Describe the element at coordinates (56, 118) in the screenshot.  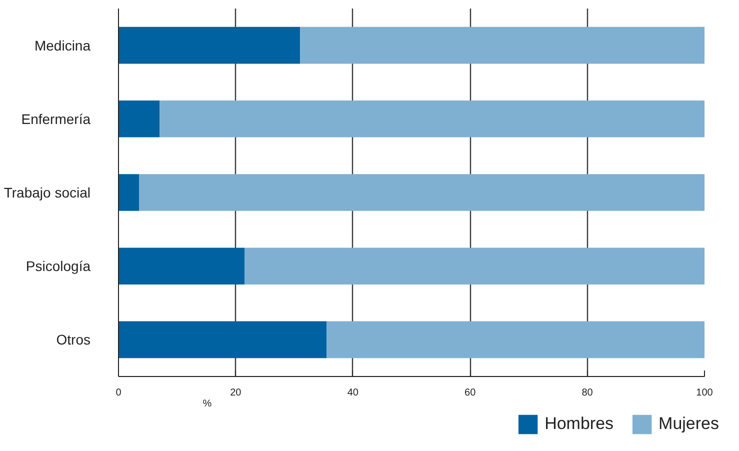
I see `y-tick-label: Enfermería` at that location.